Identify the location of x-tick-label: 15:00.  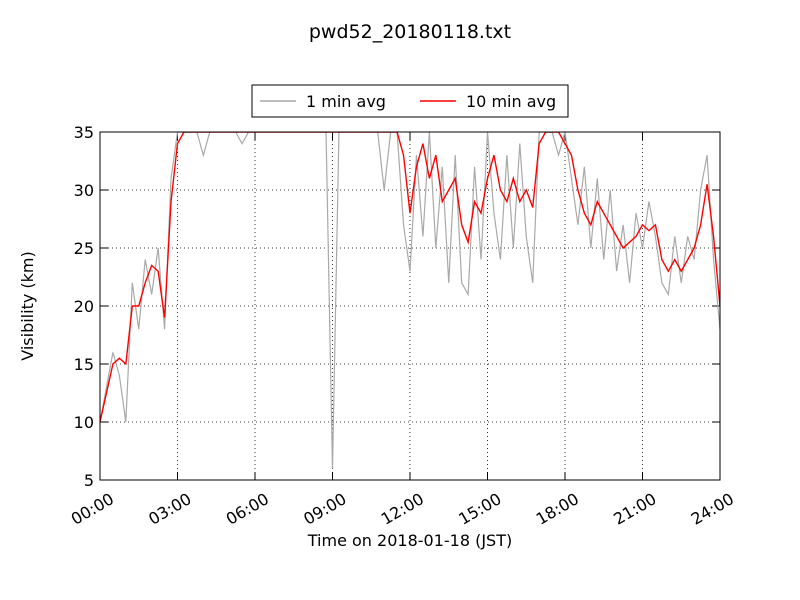
(479, 509).